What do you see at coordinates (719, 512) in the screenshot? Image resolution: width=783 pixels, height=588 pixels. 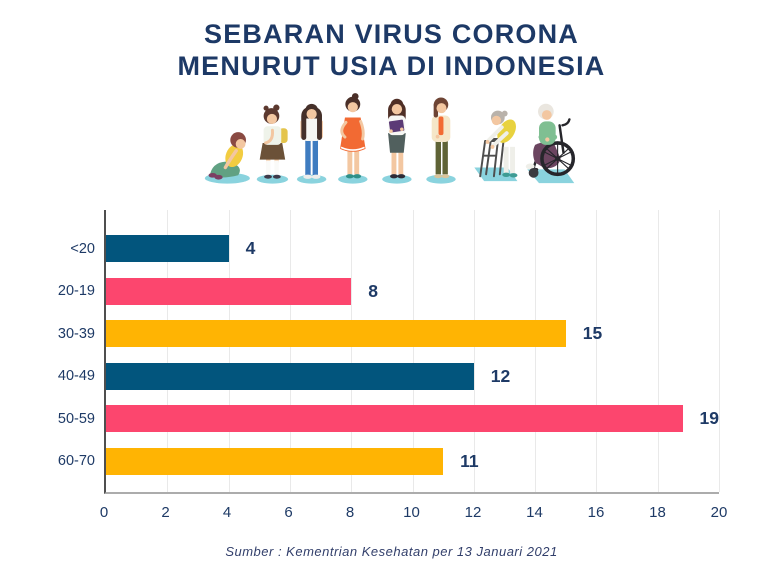 I see `x-tick-label: 20` at bounding box center [719, 512].